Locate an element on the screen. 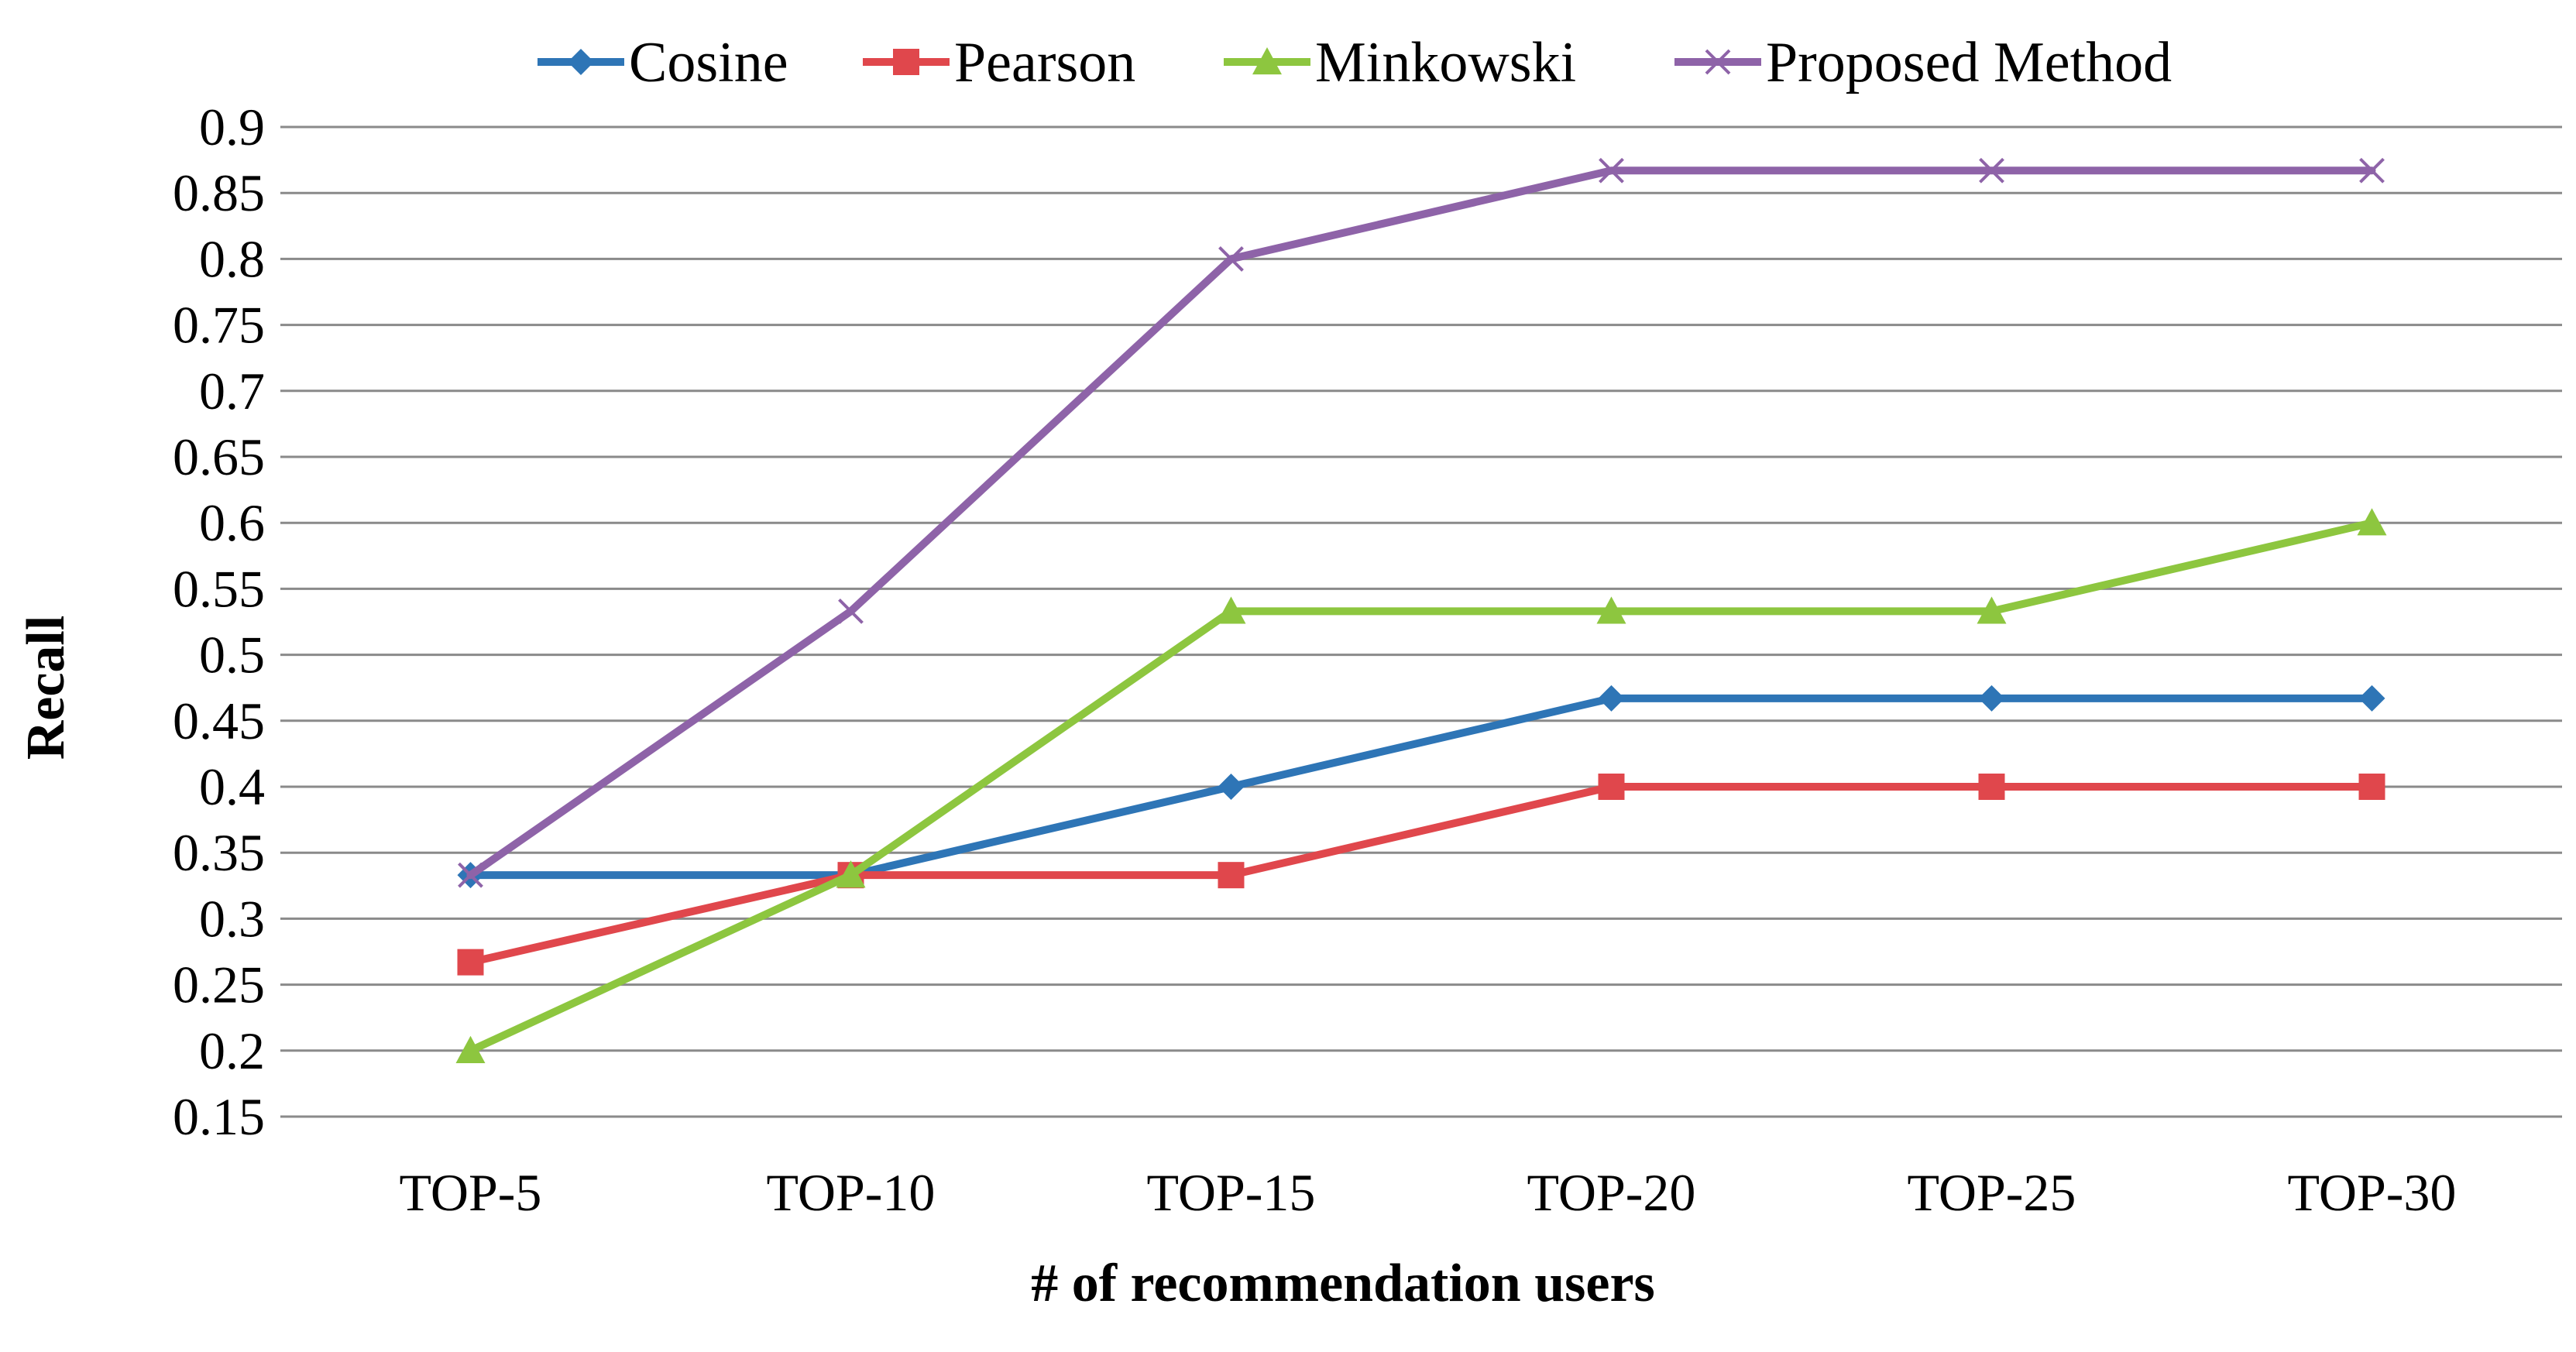 The width and height of the screenshot is (2576, 1352). y-tick-label: 0.85 is located at coordinates (219, 192).